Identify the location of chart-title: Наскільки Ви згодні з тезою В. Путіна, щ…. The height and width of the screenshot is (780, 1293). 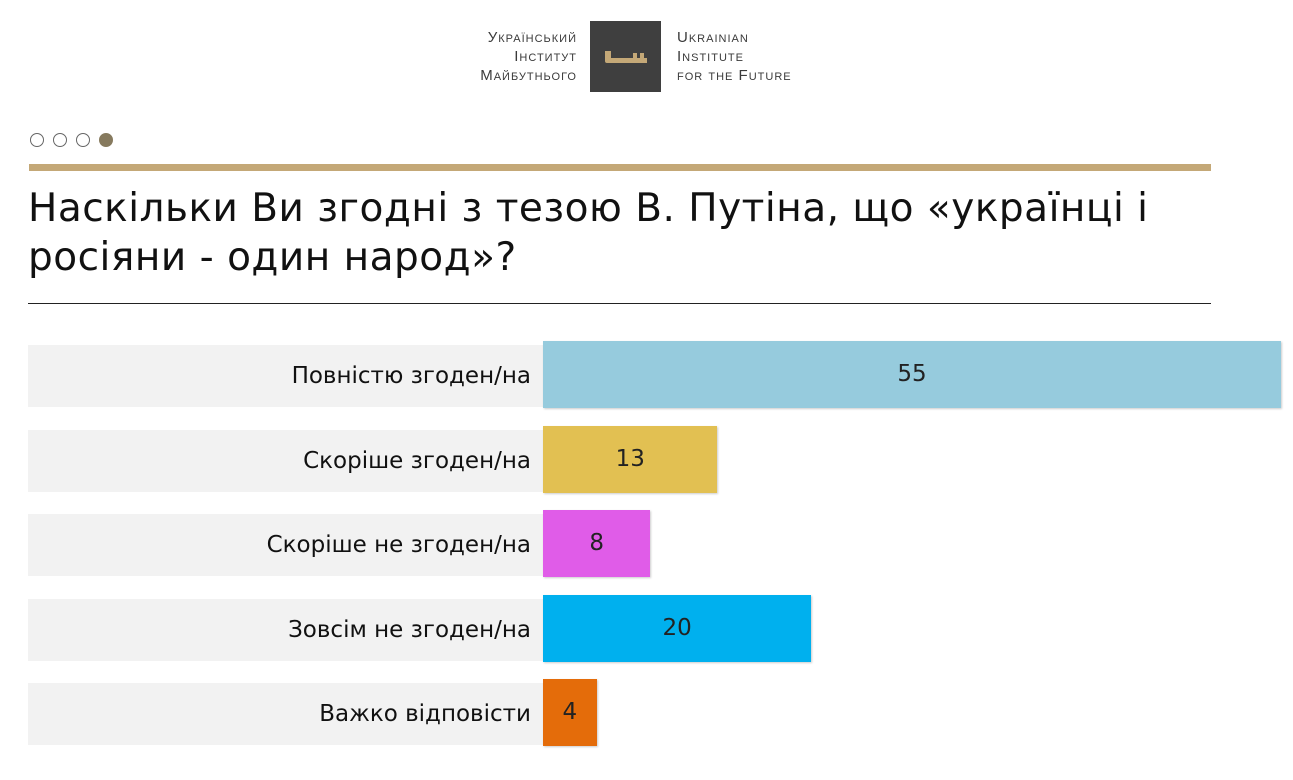
(588, 233).